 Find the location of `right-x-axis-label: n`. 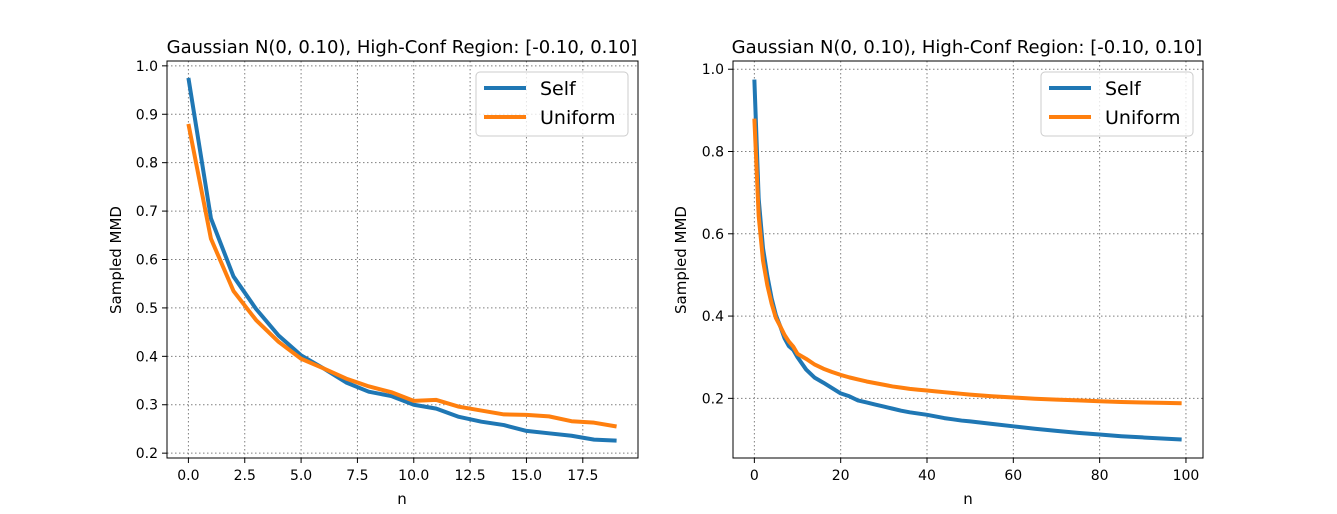

right-x-axis-label: n is located at coordinates (968, 499).